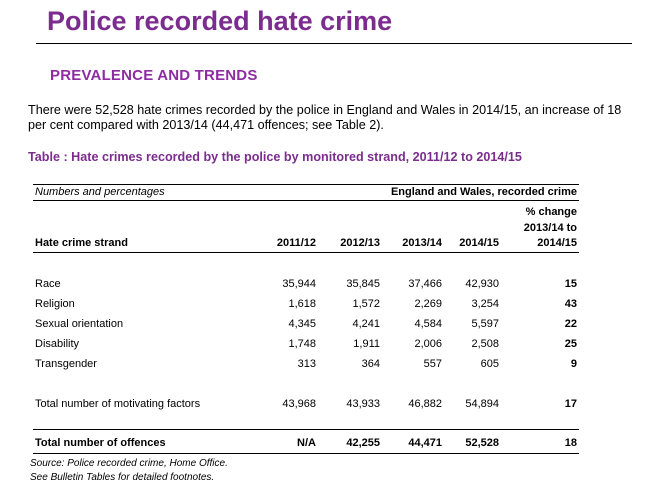  Describe the element at coordinates (306, 429) in the screenshot. I see `offences-top-rule` at that location.